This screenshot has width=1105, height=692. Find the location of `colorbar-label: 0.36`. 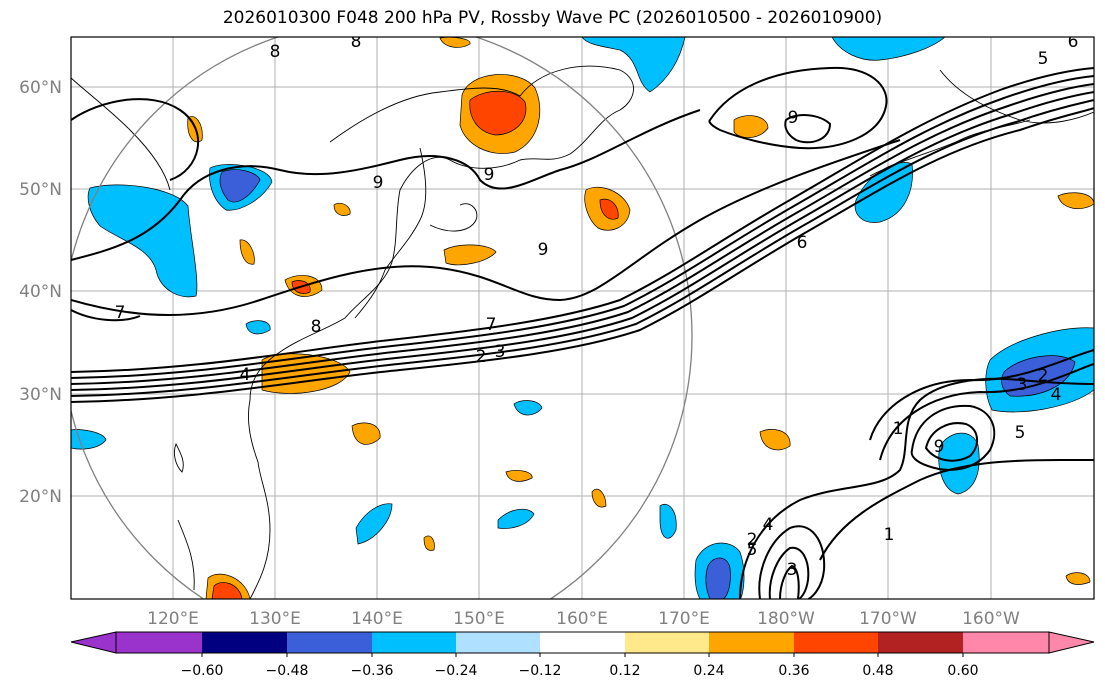

colorbar-label: 0.36 is located at coordinates (793, 671).